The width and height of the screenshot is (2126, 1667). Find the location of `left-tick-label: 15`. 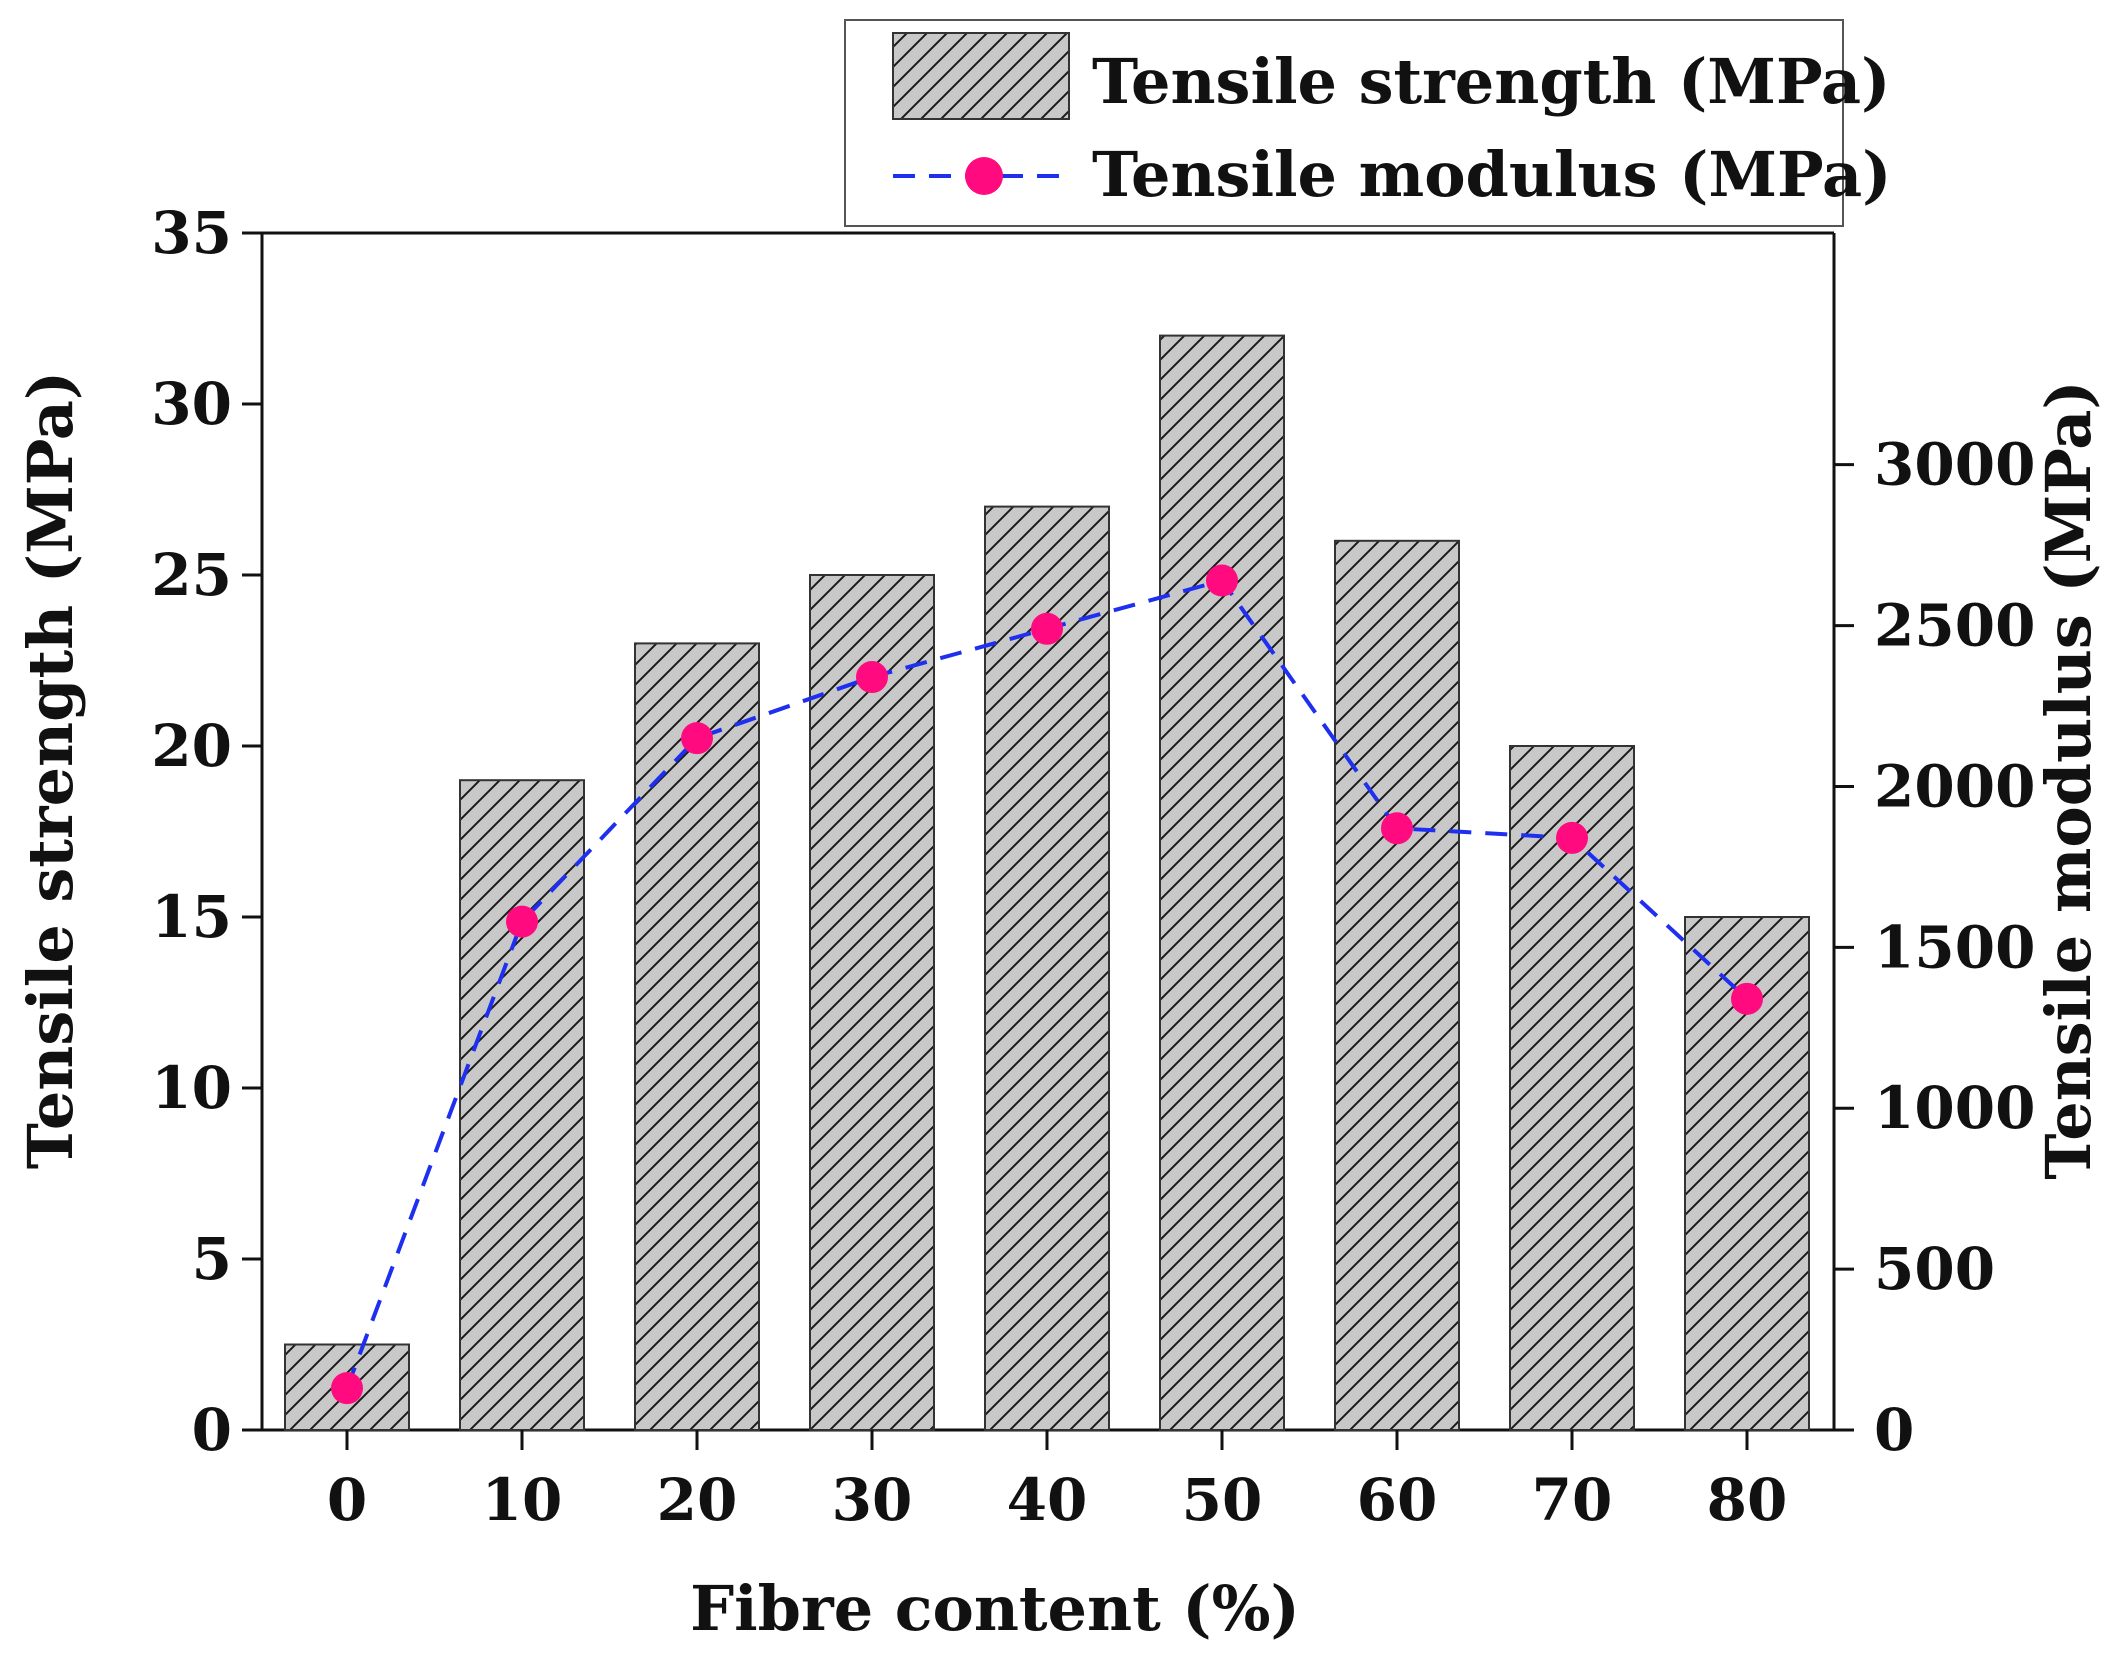

left-tick-label: 15 is located at coordinates (191, 917).